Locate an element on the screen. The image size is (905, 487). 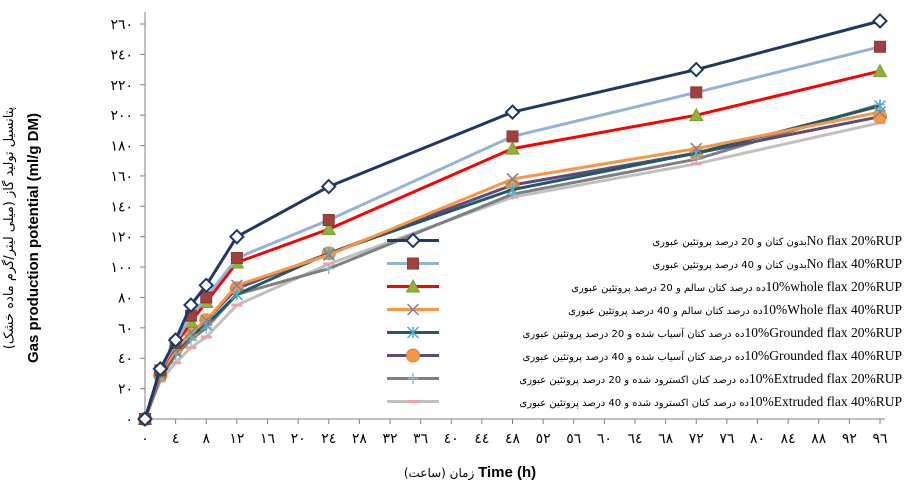
y-tick-label: ٢٢٠ is located at coordinates (121, 86).